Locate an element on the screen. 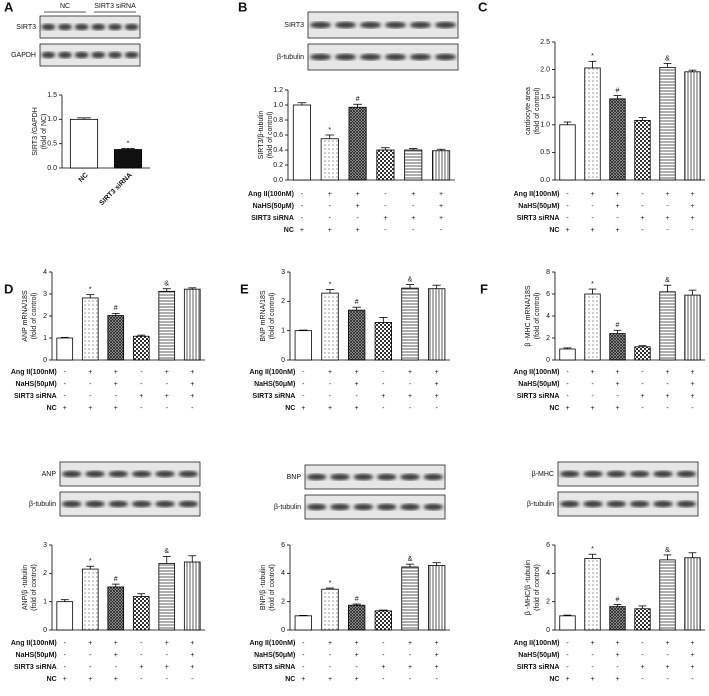 The image size is (709, 696). panel-letter: F is located at coordinates (484, 288).